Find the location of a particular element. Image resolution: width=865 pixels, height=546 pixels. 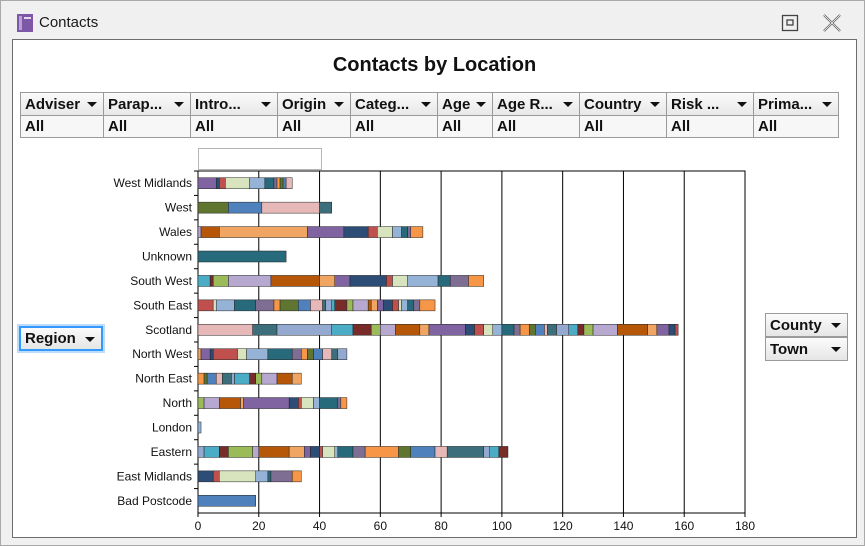

filter-origin: Origin All is located at coordinates (314, 115).